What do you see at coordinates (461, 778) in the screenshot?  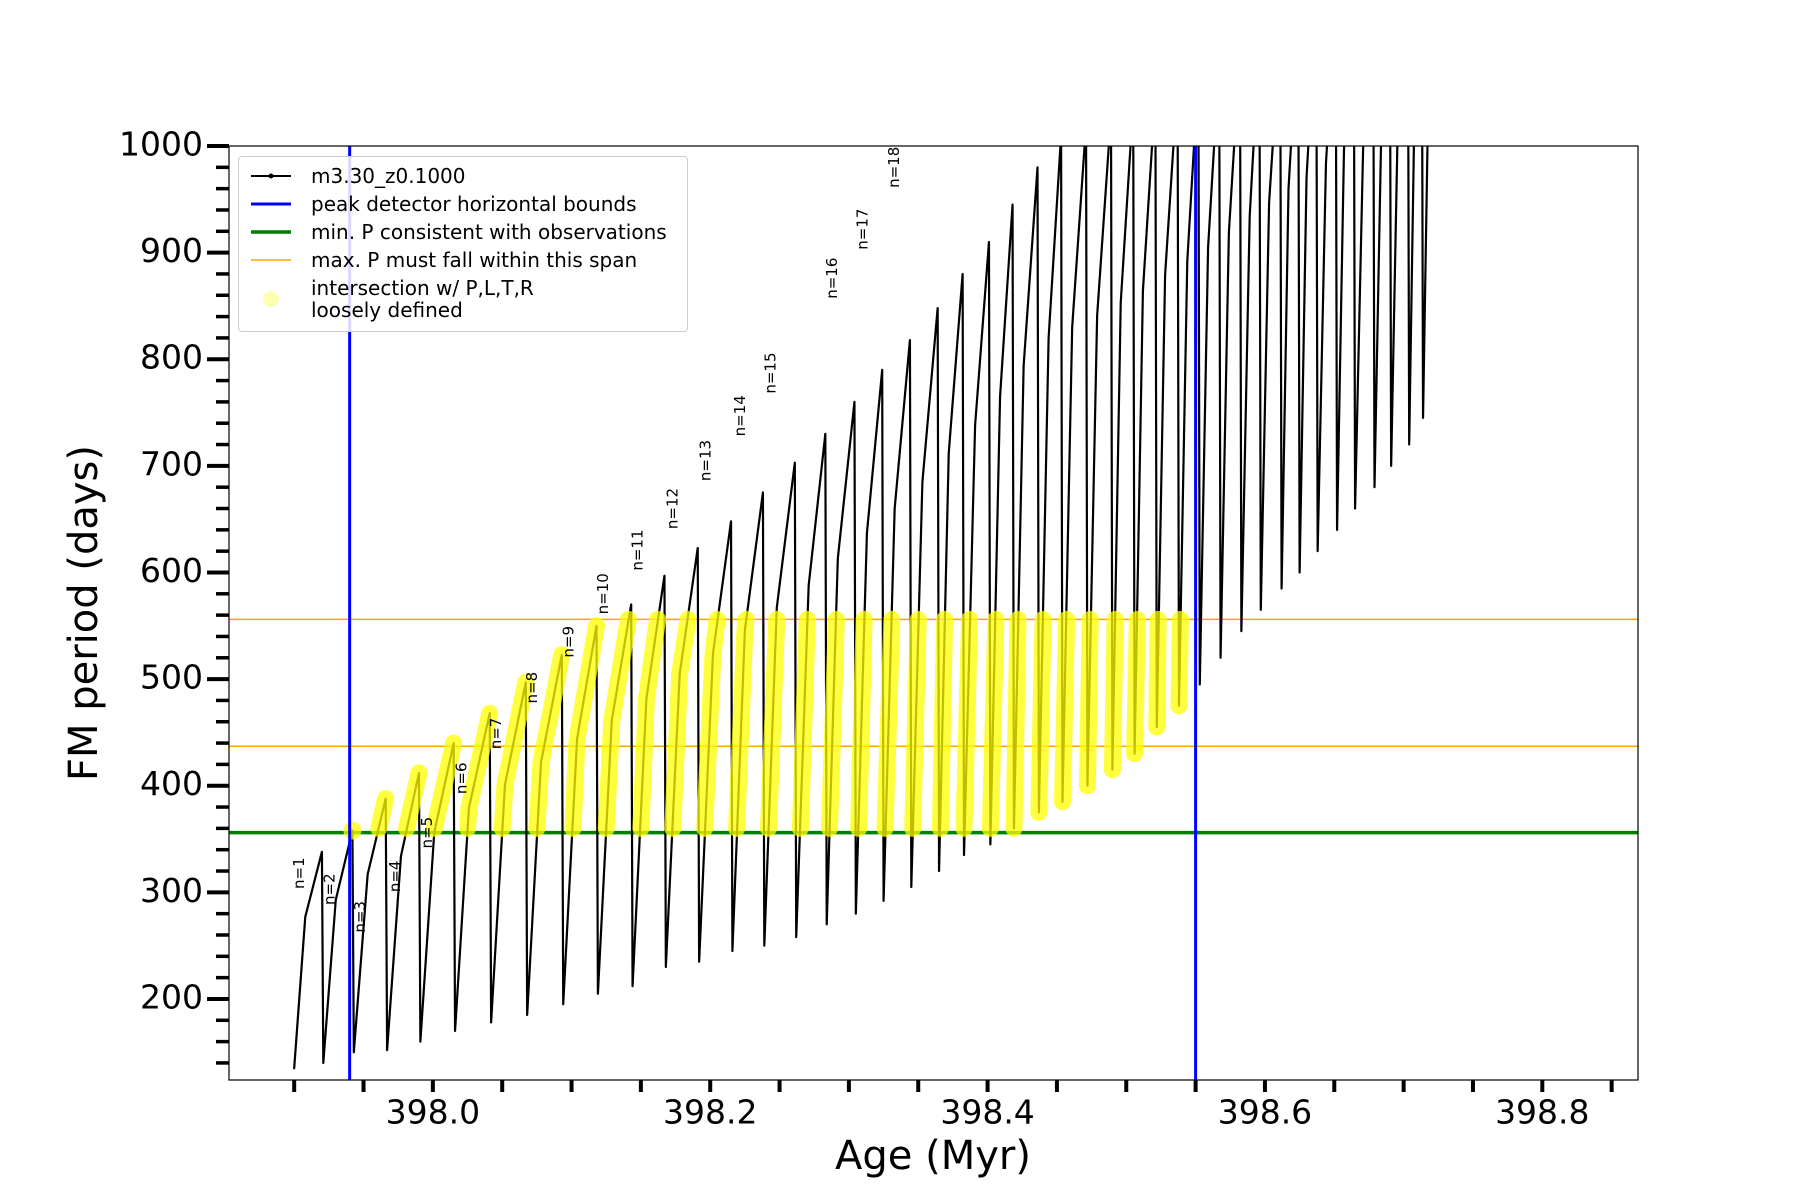 I see `annotation: n=6` at bounding box center [461, 778].